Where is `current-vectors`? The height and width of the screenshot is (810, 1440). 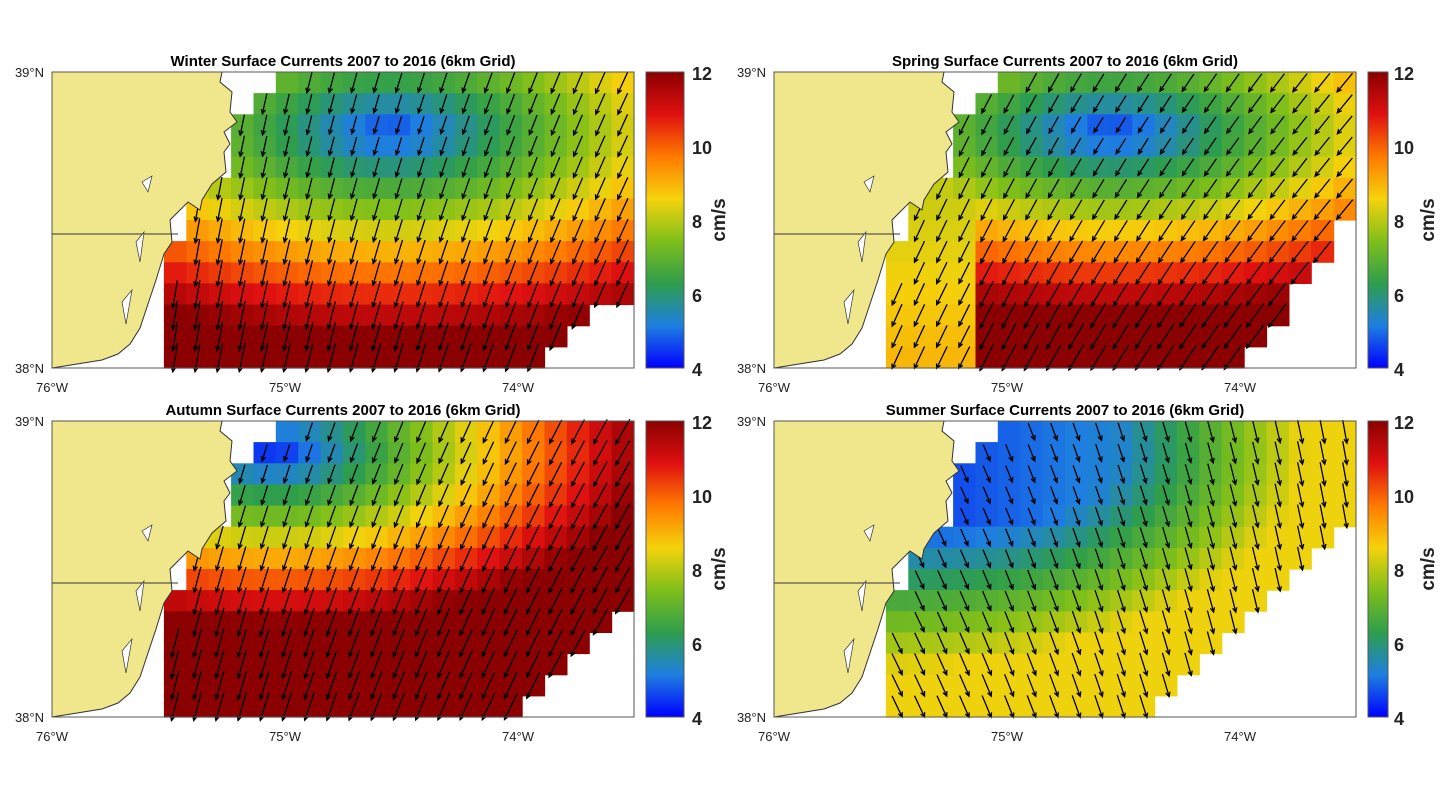
current-vectors is located at coordinates (400, 222).